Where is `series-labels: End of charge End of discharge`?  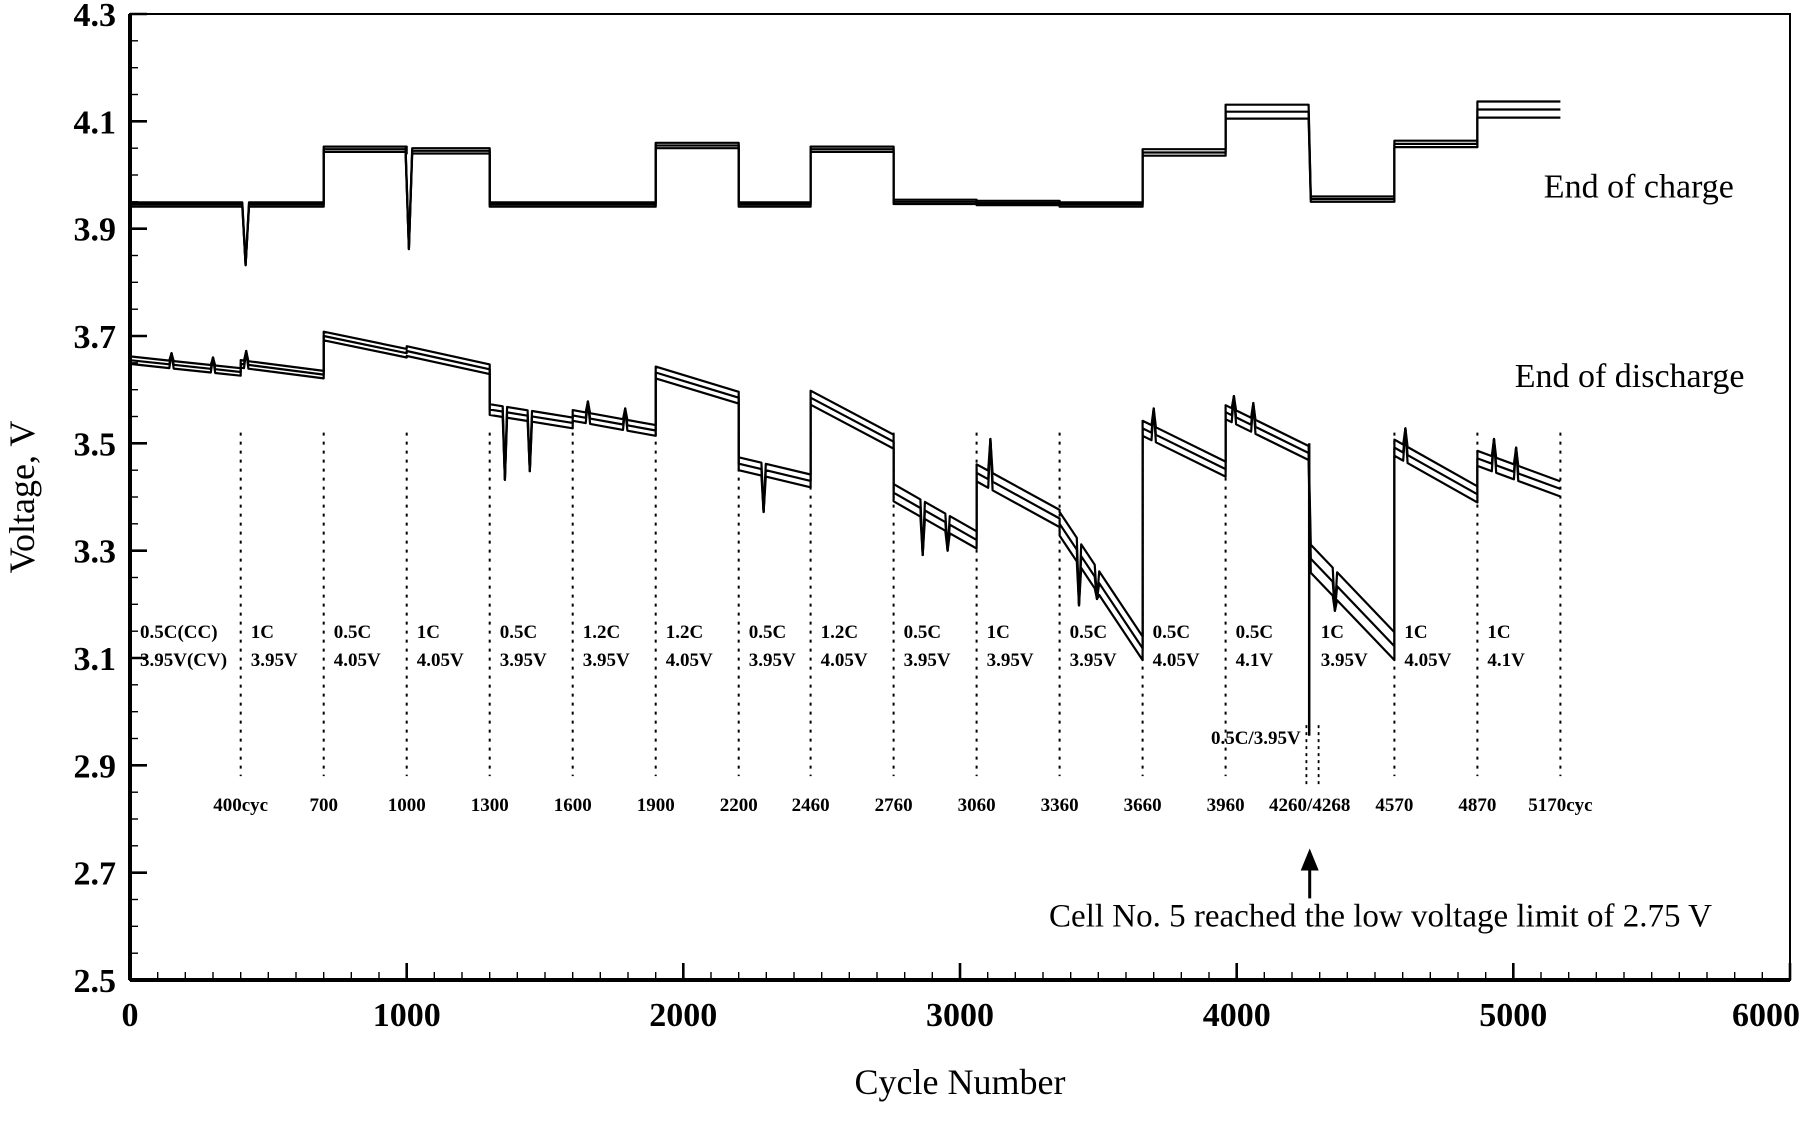 series-labels: End of charge End of discharge is located at coordinates (1630, 282).